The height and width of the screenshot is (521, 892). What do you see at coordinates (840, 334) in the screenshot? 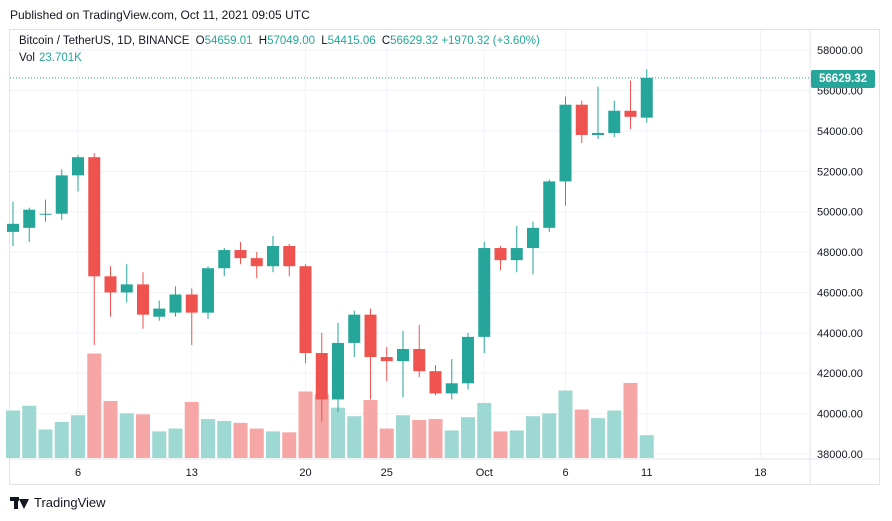
I see `price-tick-label: 44000.00` at bounding box center [840, 334].